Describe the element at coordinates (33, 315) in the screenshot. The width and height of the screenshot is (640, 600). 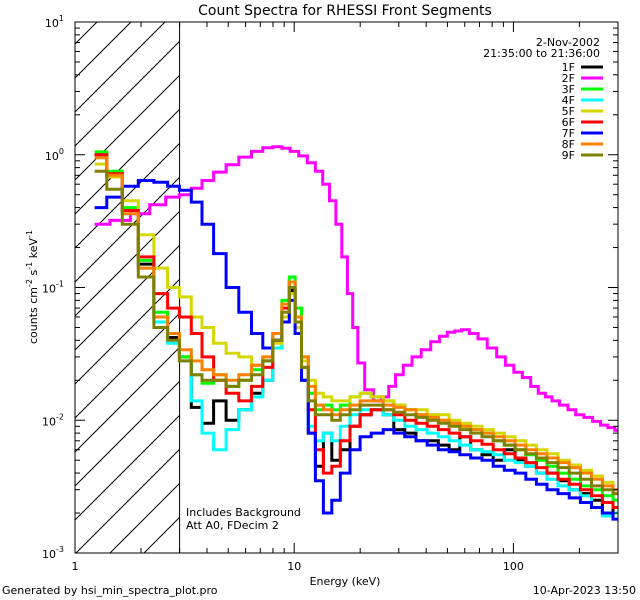
I see `y-label-part: counts cm` at that location.